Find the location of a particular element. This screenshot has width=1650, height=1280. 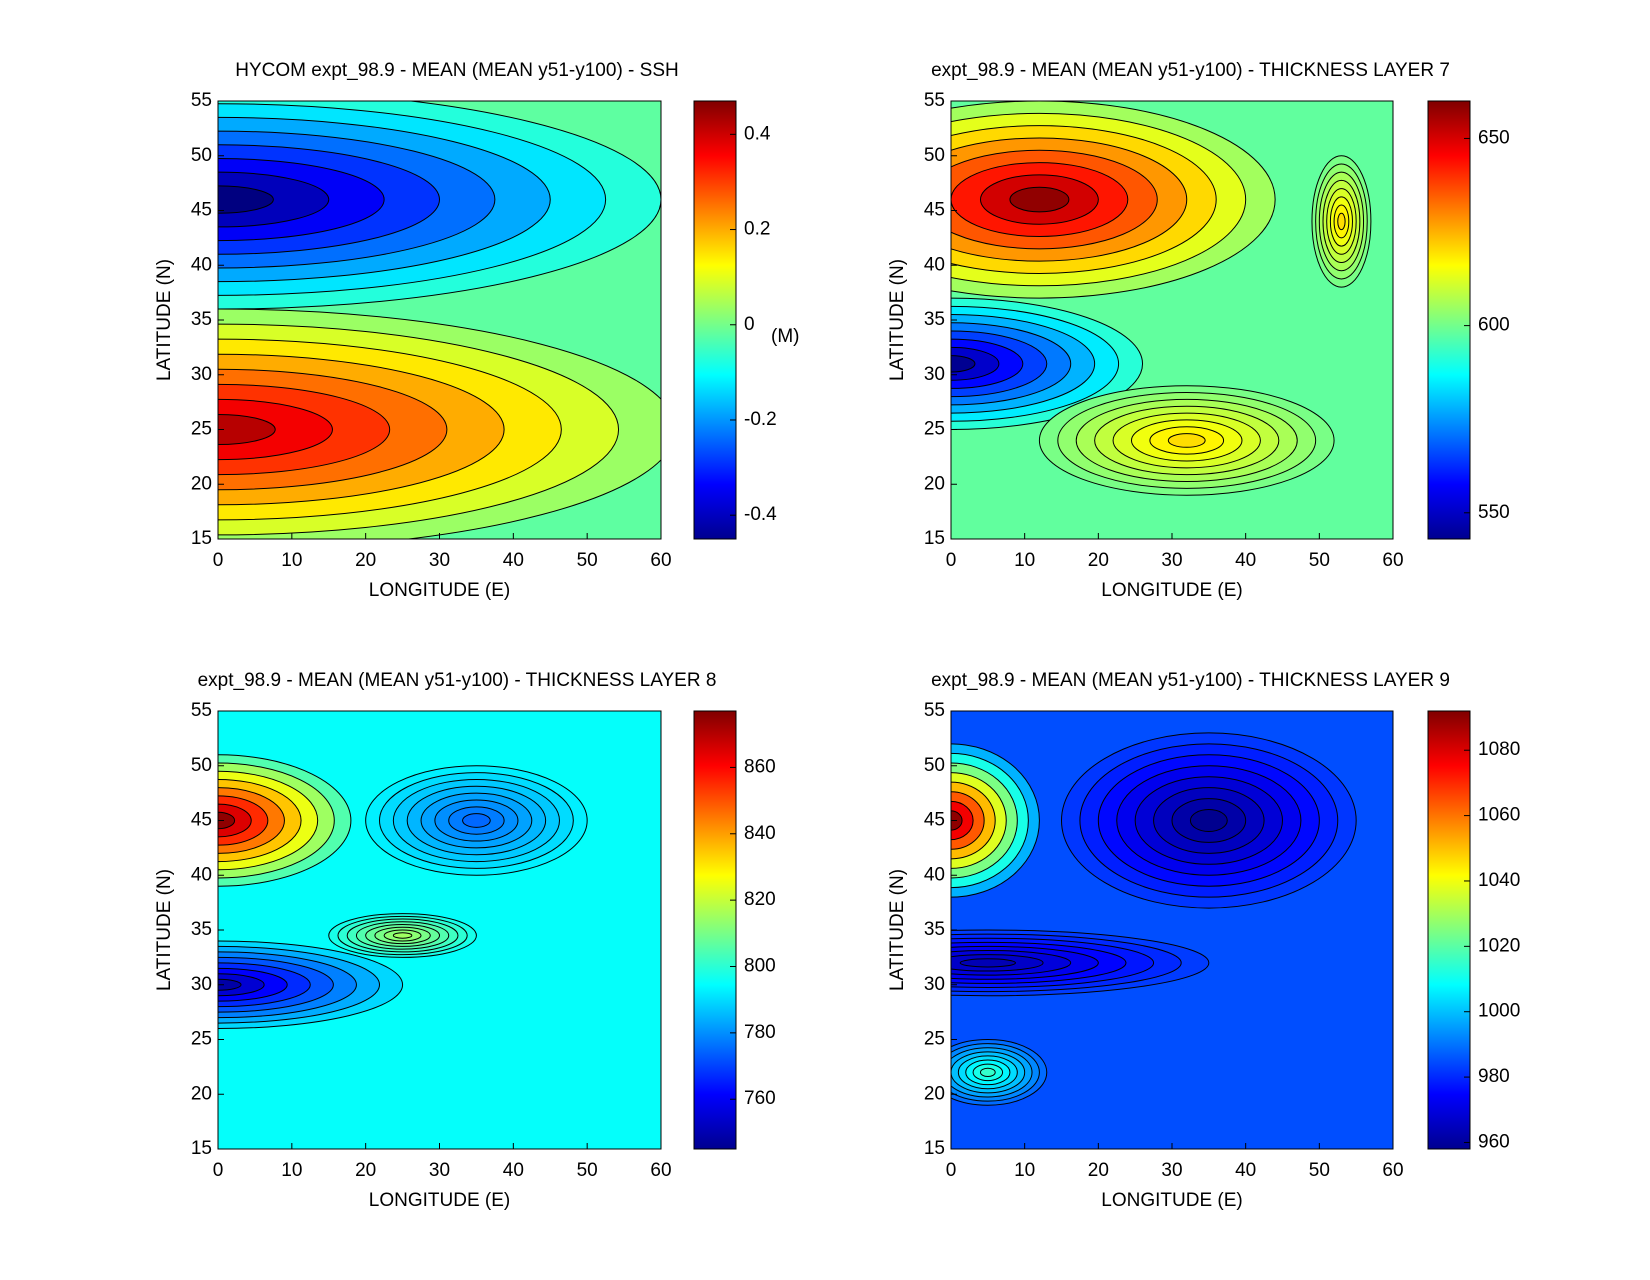

colorbar-tick-label: 840 is located at coordinates (760, 833).